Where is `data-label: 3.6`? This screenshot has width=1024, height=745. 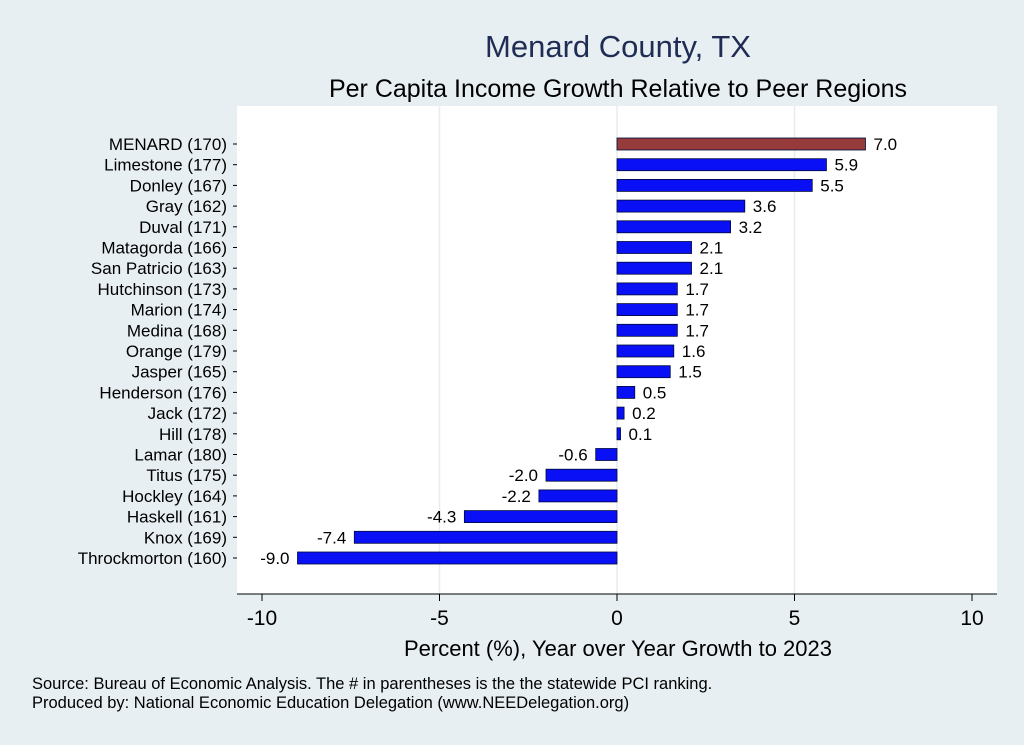 data-label: 3.6 is located at coordinates (765, 206).